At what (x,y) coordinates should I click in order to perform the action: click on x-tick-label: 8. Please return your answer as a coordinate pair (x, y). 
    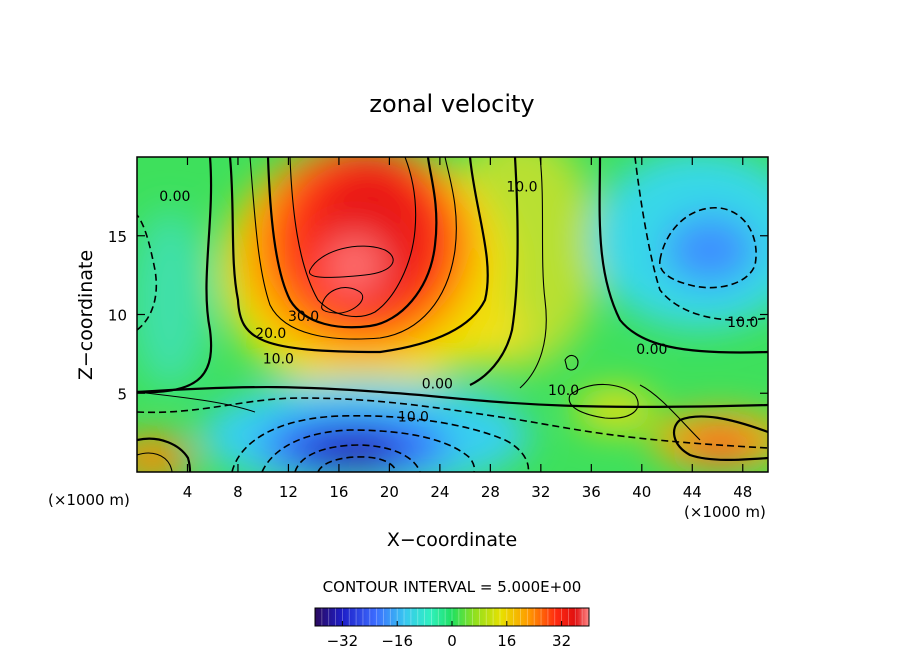
    Looking at the image, I should click on (238, 492).